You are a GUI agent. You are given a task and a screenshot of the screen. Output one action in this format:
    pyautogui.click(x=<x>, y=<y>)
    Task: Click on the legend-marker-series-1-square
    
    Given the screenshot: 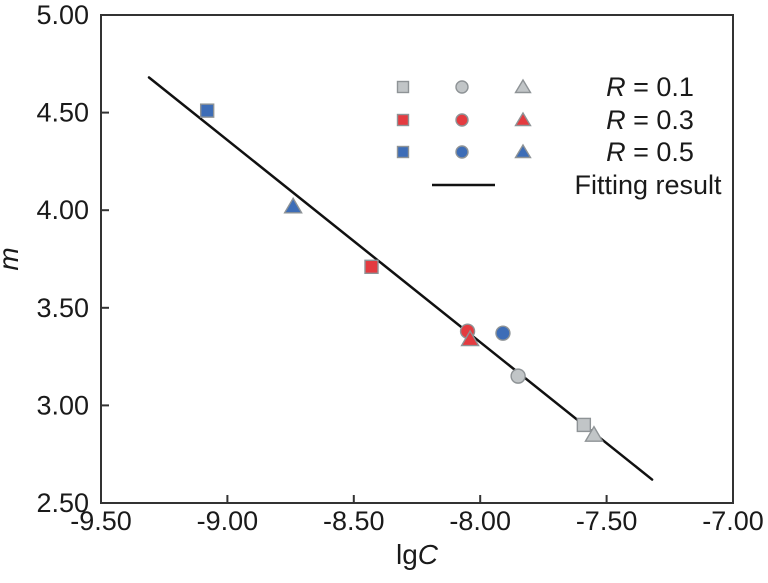 What is the action you would take?
    pyautogui.click(x=403, y=120)
    